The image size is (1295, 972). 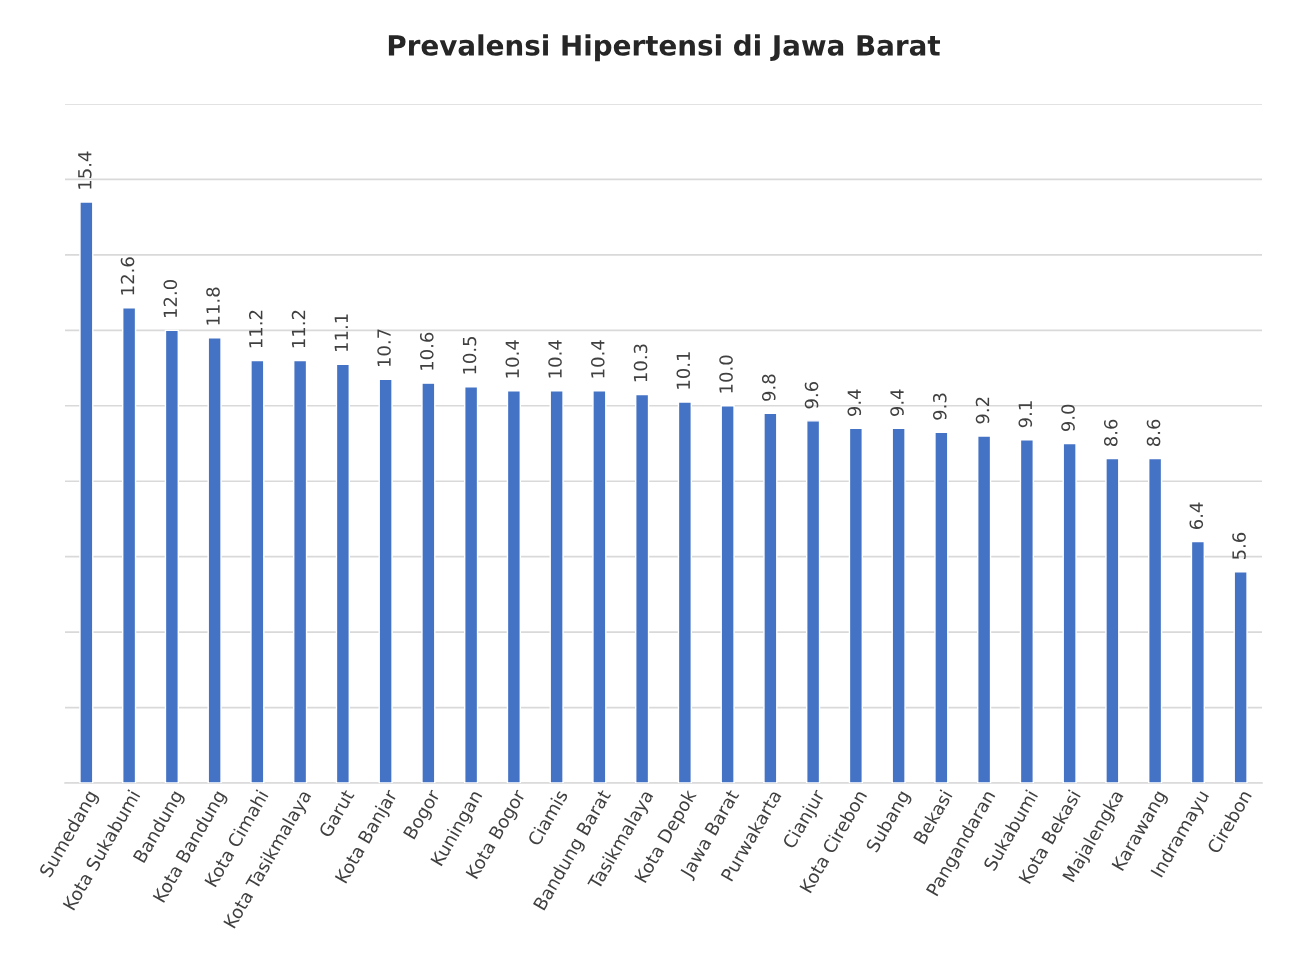 I want to click on data-label: 10.6, so click(x=426, y=351).